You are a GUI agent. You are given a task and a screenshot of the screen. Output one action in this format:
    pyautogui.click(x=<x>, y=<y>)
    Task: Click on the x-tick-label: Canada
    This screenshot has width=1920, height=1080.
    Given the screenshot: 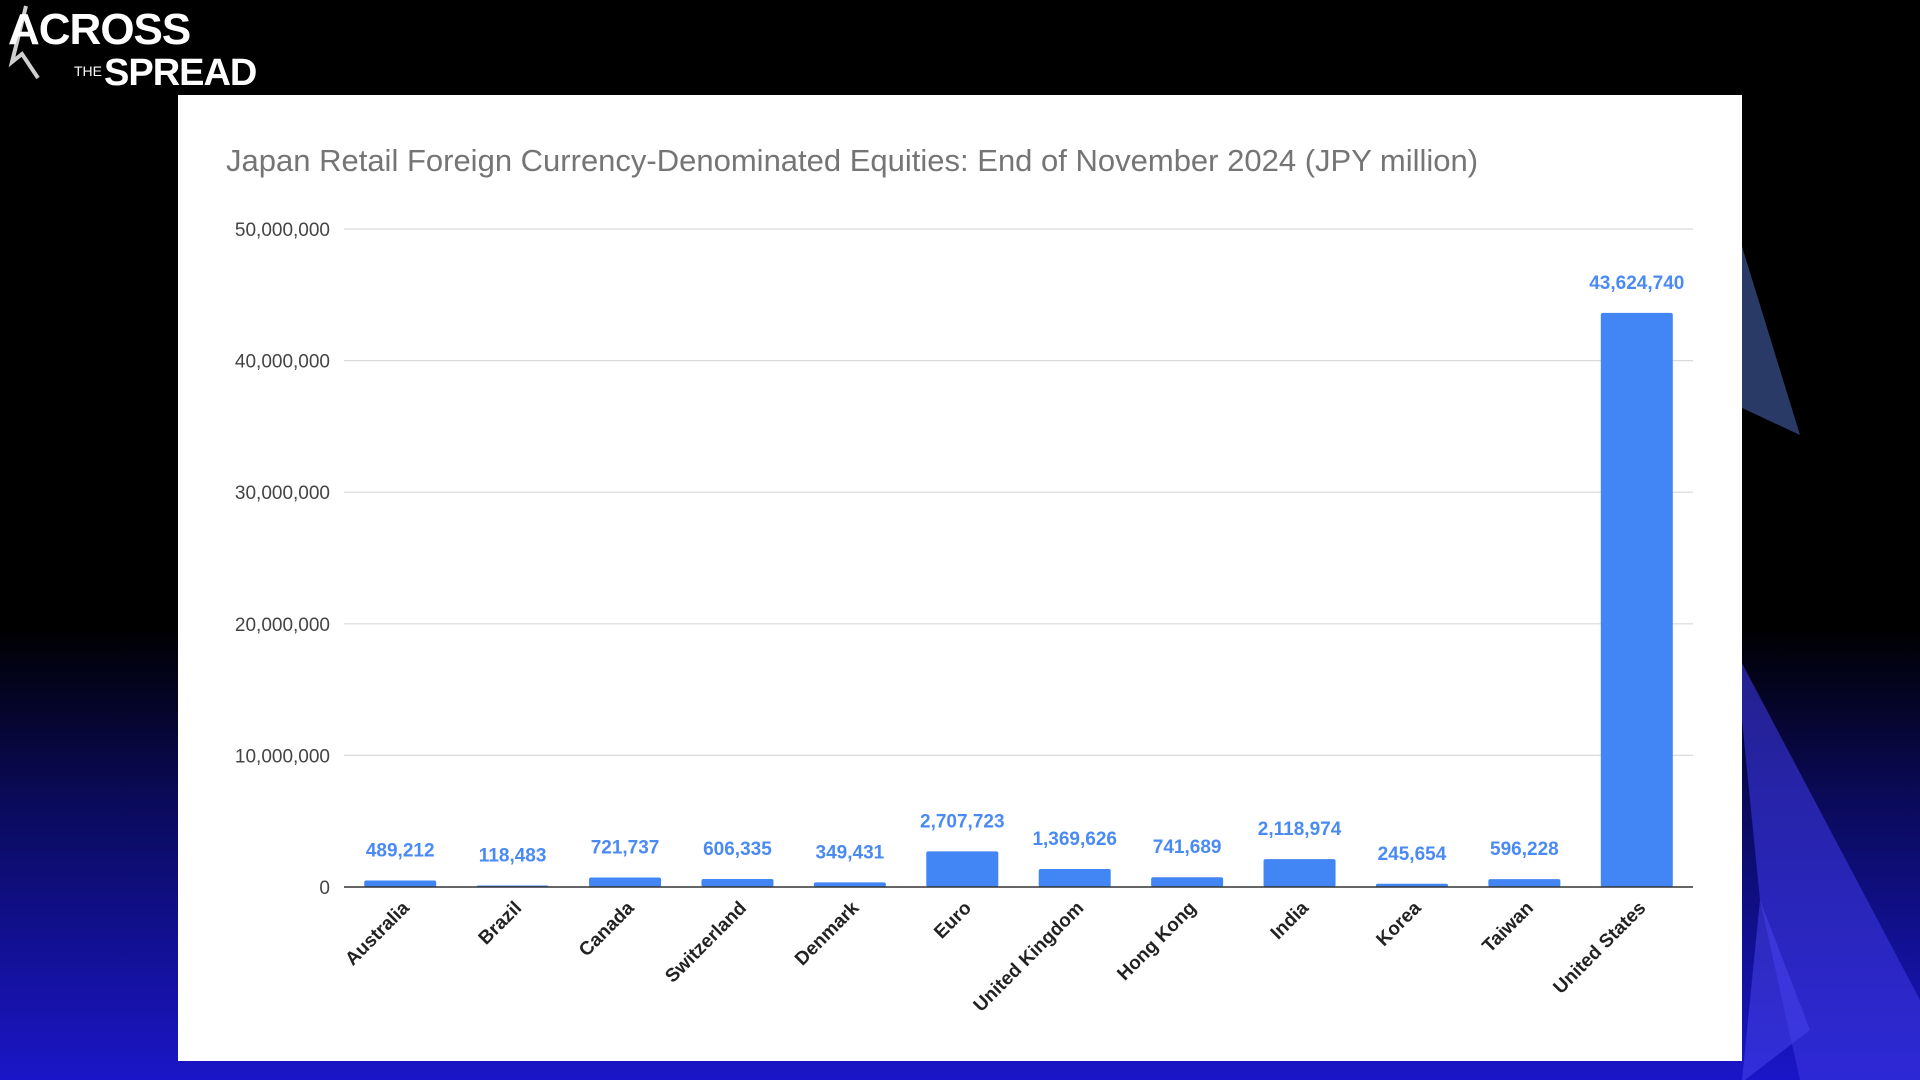 What is the action you would take?
    pyautogui.click(x=607, y=929)
    